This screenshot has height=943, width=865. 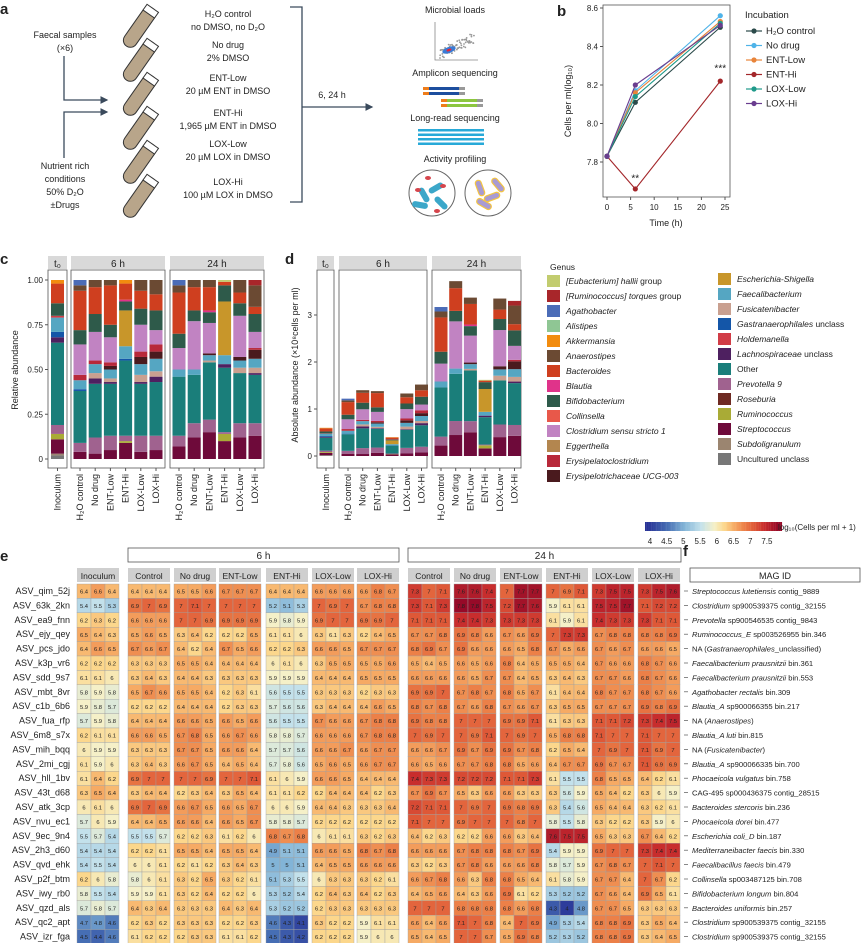 What do you see at coordinates (593, 162) in the screenshot?
I see `y-tick-label: 7.8` at bounding box center [593, 162].